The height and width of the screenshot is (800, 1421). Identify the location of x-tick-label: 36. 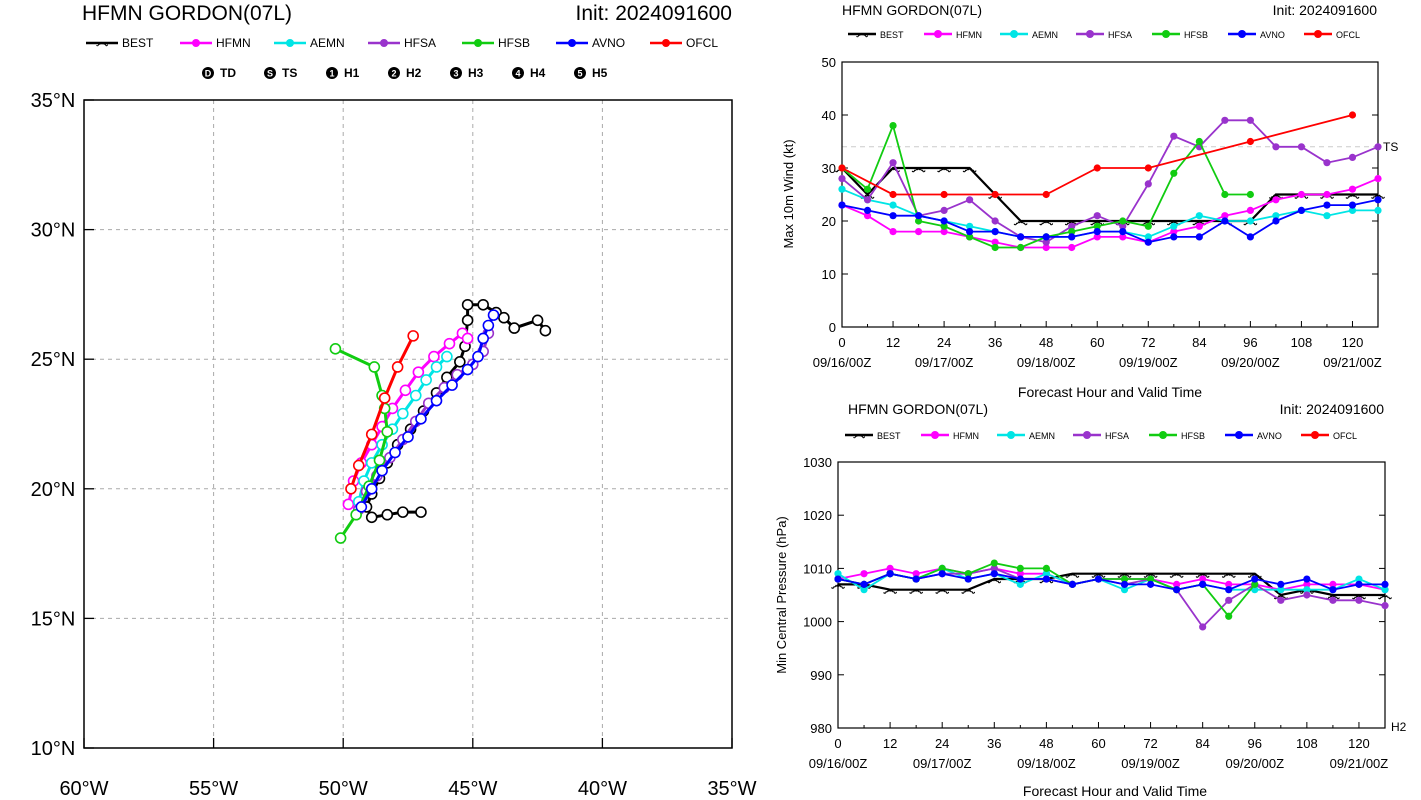
(994, 743).